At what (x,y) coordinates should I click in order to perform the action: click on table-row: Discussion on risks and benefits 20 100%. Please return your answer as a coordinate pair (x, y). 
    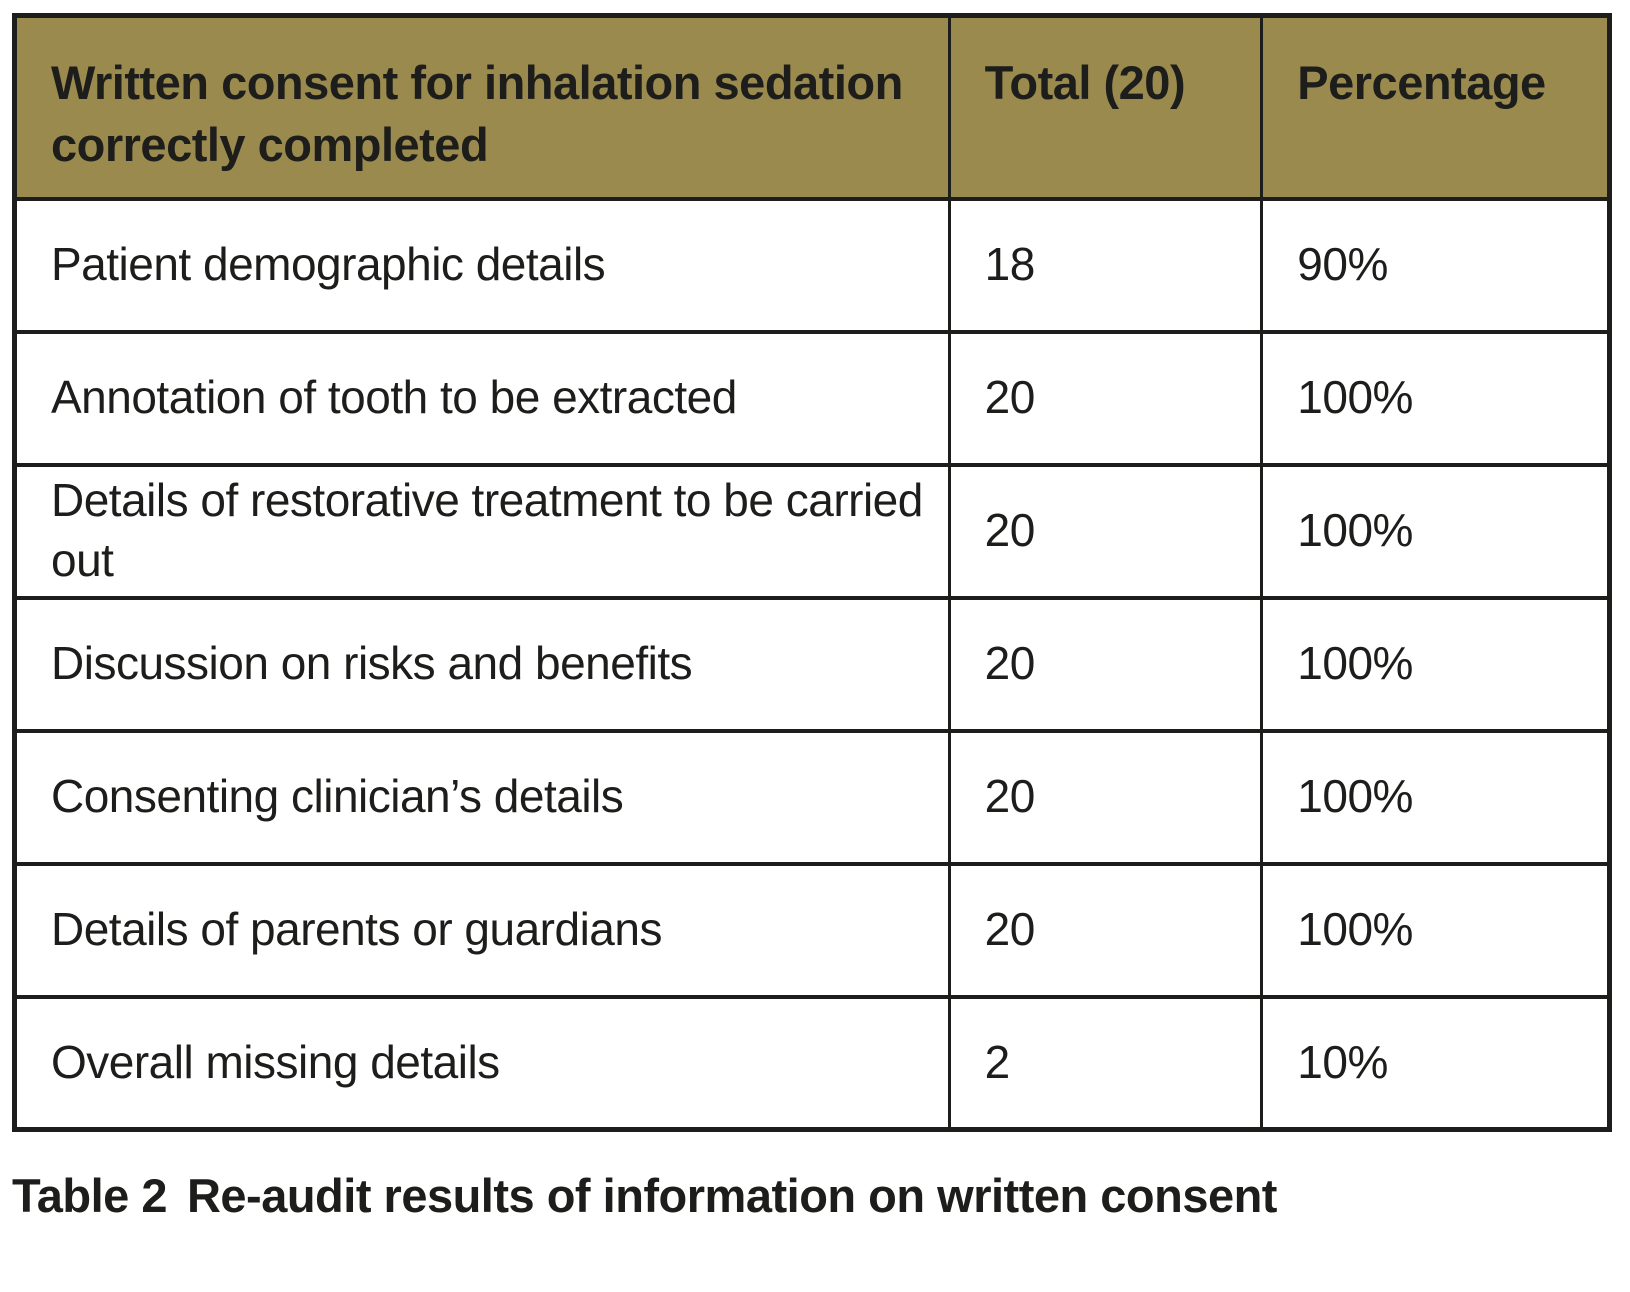
    Looking at the image, I should click on (812, 664).